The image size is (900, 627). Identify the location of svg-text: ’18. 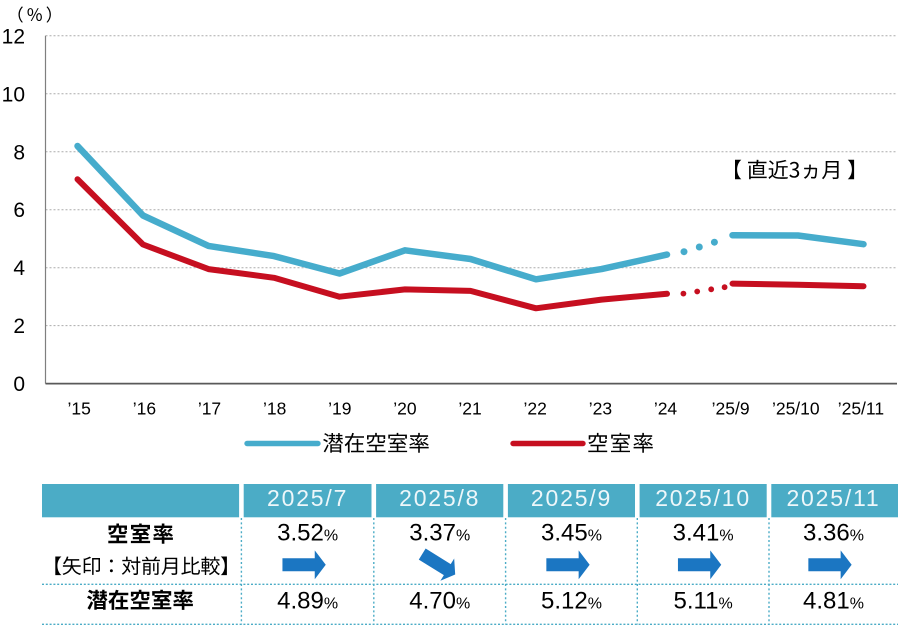
(274, 409).